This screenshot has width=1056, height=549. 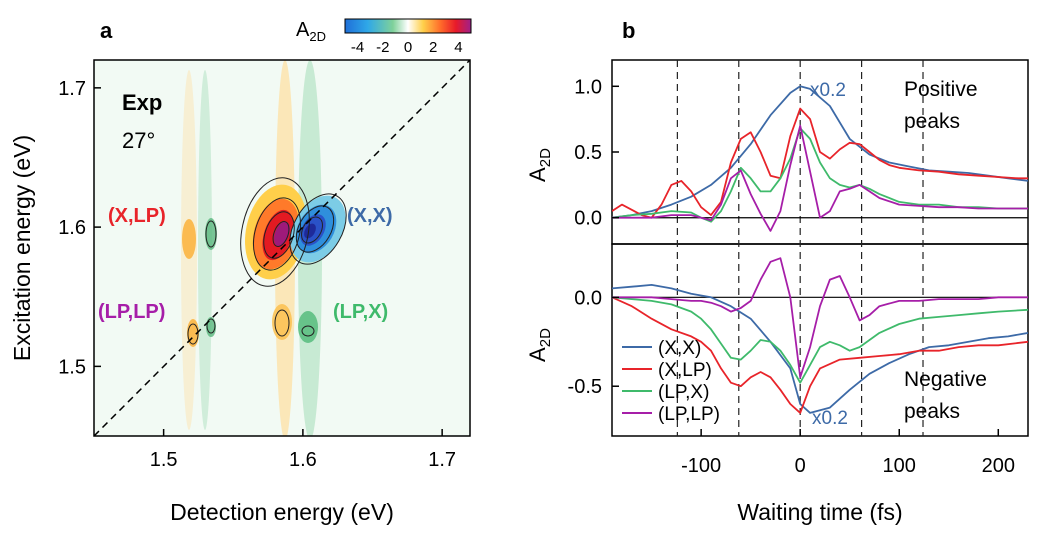 I want to click on bottom-ylabel-sub: 2D, so click(x=545, y=337).